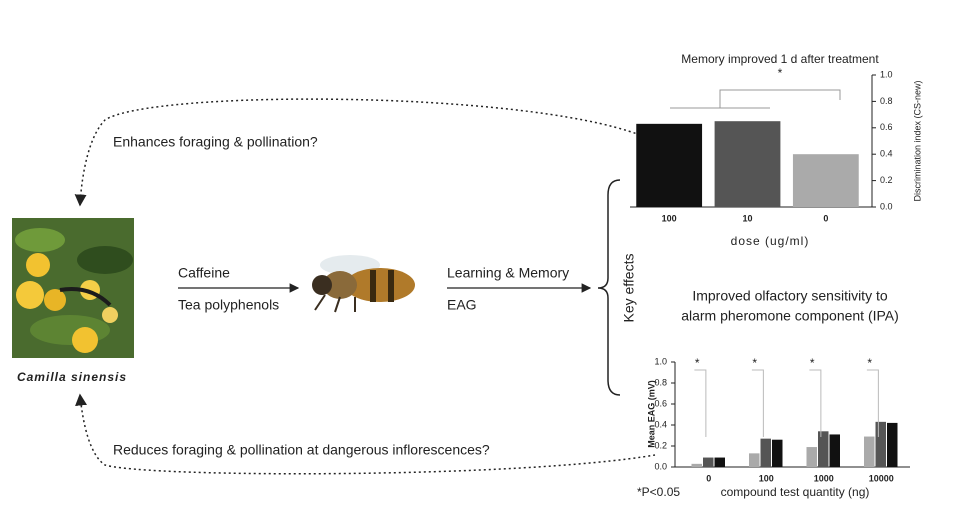 The width and height of the screenshot is (958, 531). What do you see at coordinates (228, 305) in the screenshot?
I see `compound: Tea polyphenols` at bounding box center [228, 305].